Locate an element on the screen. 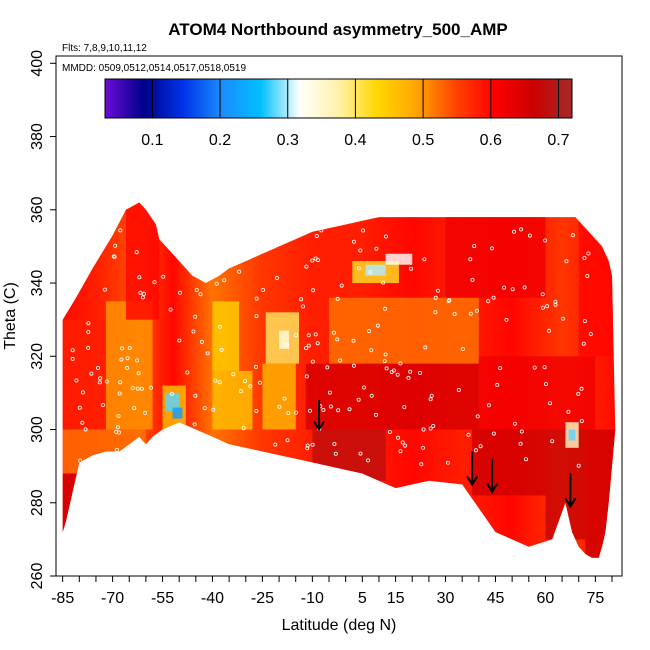 The height and width of the screenshot is (650, 650). arrow-markers is located at coordinates (445, 454).